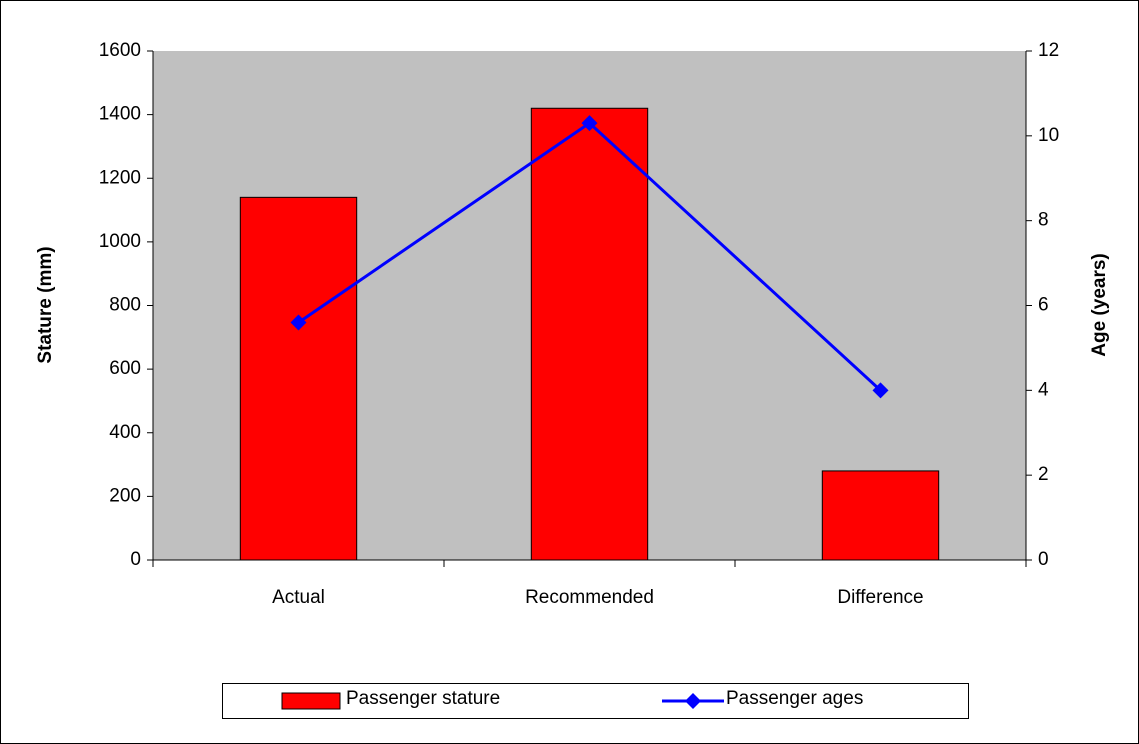 Image resolution: width=1139 pixels, height=744 pixels. Describe the element at coordinates (693, 701) in the screenshot. I see `legend-marker` at that location.